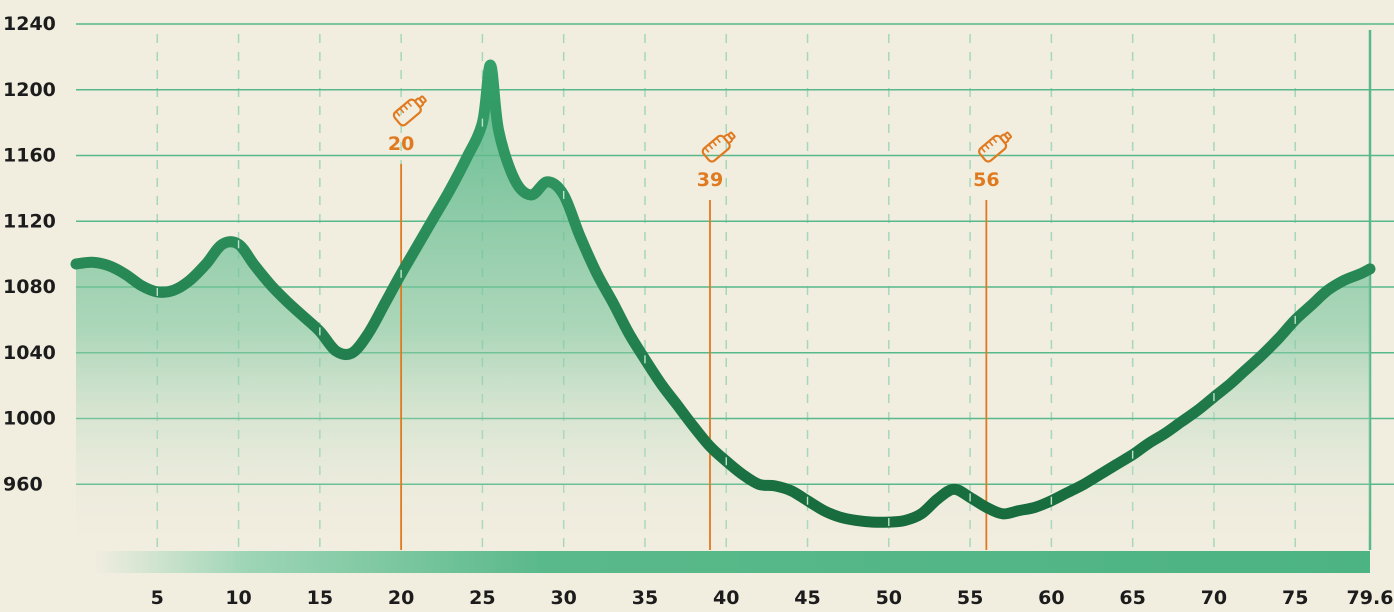 The width and height of the screenshot is (1394, 612). I want to click on distance-bar, so click(732, 562).